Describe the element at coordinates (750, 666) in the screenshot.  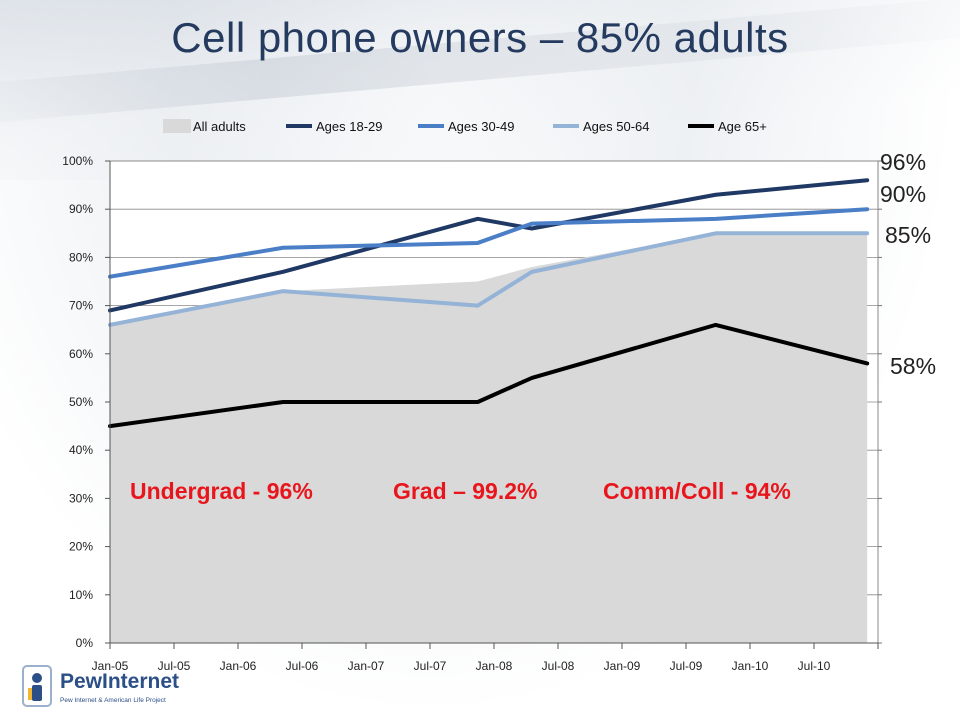
I see `x-tick-label: Jan-10` at that location.